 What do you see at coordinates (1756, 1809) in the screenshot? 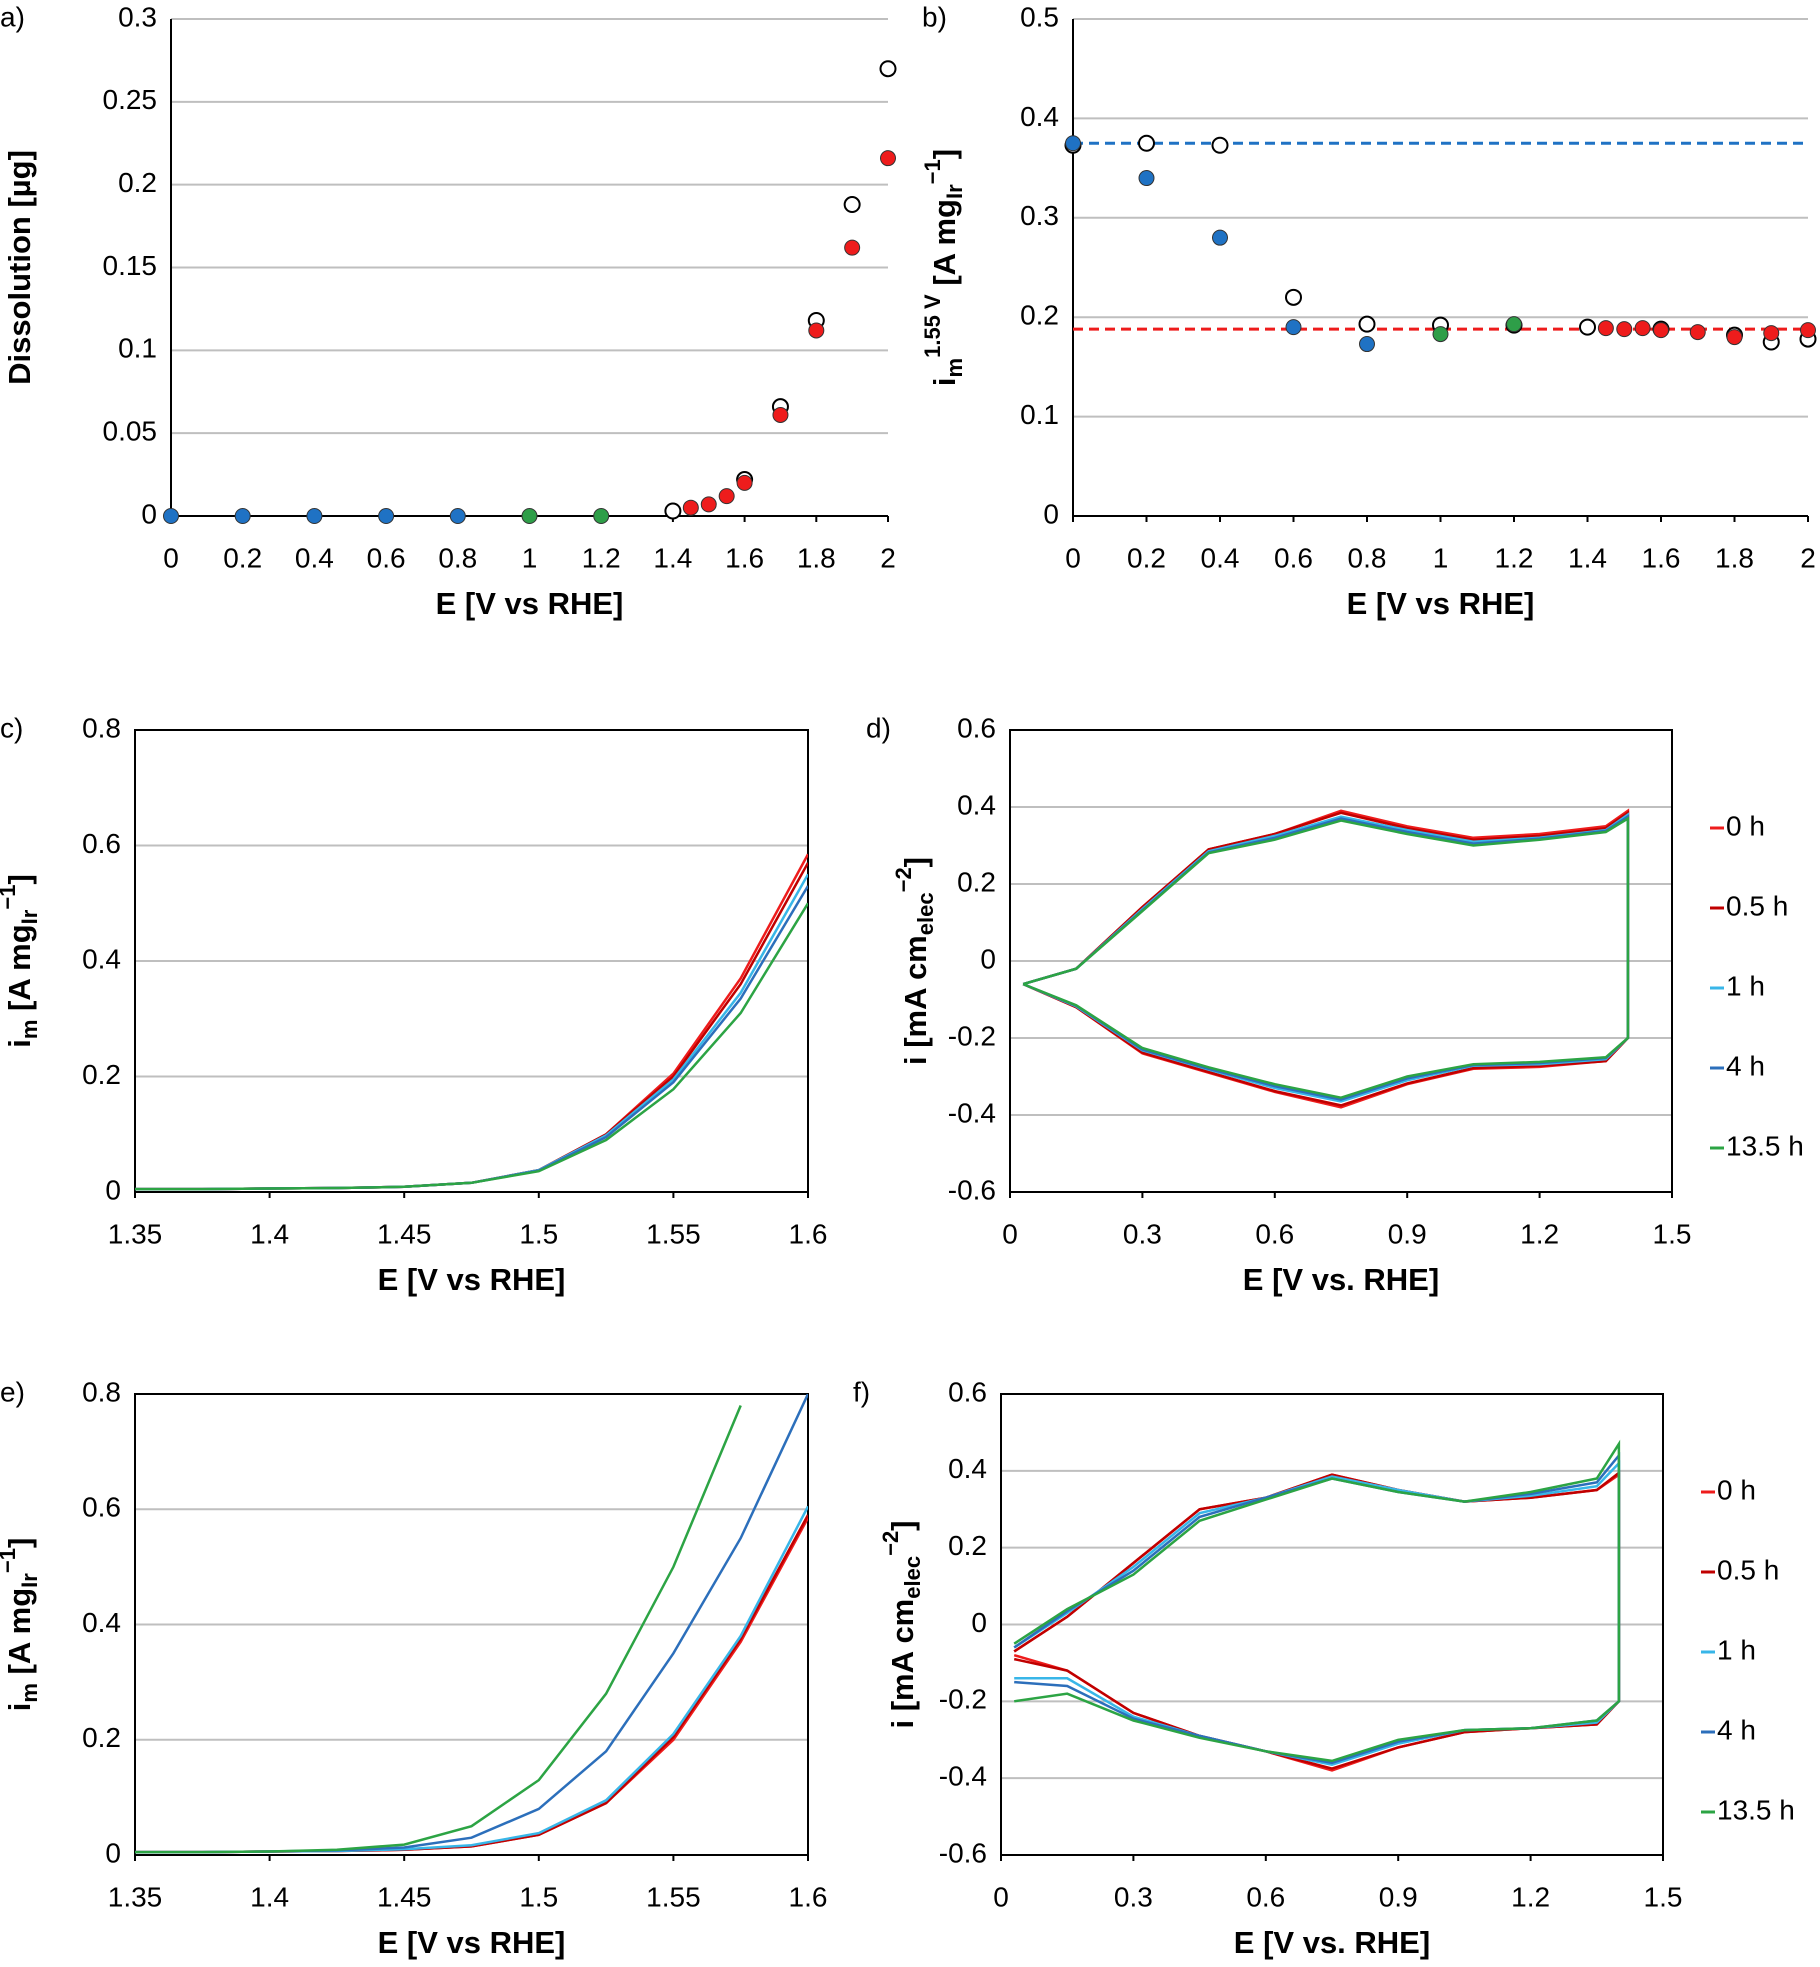
I see `legend-label: 13.5 h` at bounding box center [1756, 1809].